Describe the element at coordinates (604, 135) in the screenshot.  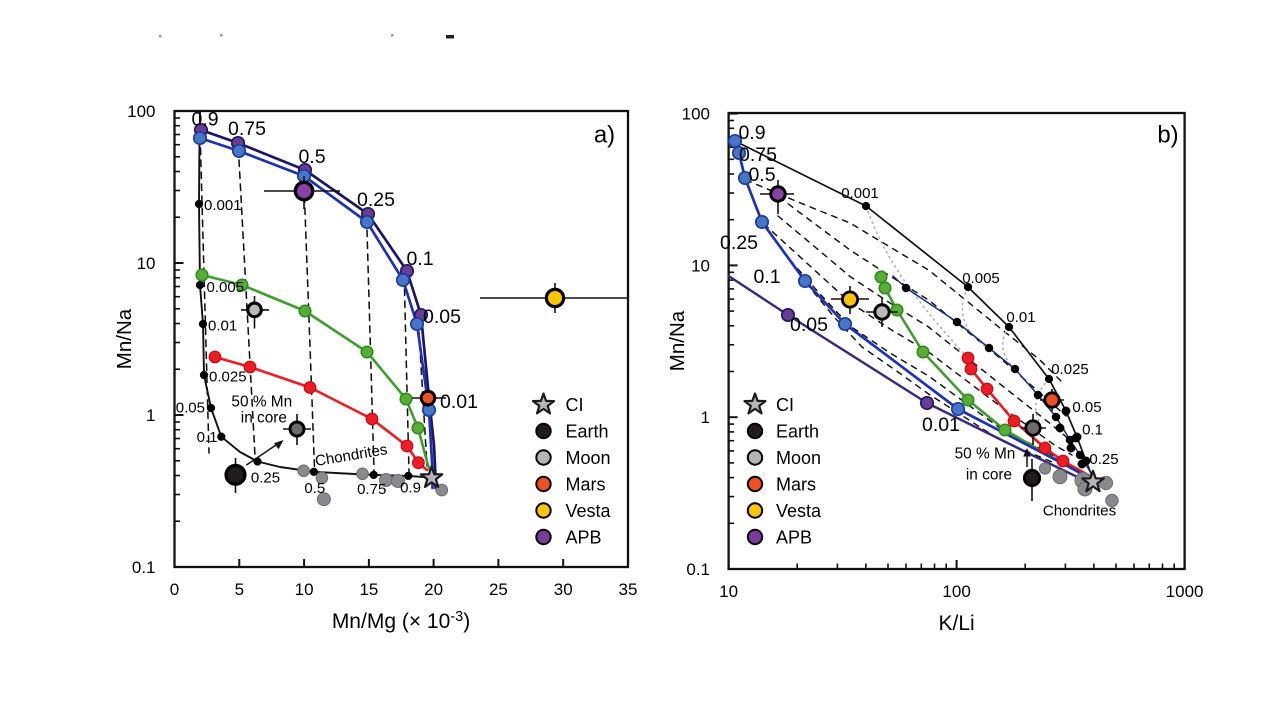
I see `svg-text: a)` at that location.